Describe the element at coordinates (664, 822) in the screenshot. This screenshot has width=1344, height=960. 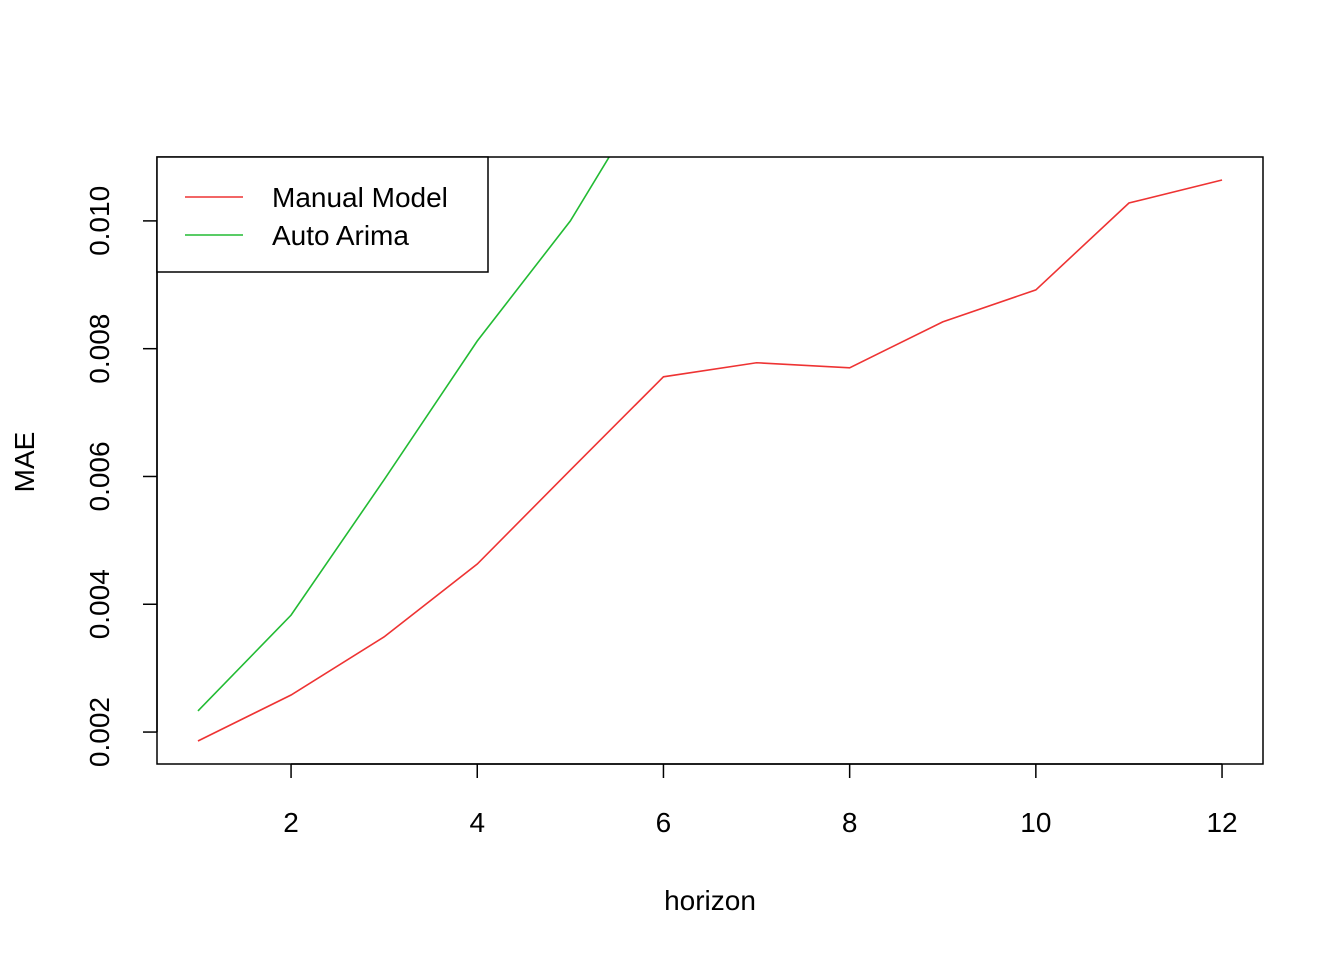
I see `x-tick-label: 6` at that location.